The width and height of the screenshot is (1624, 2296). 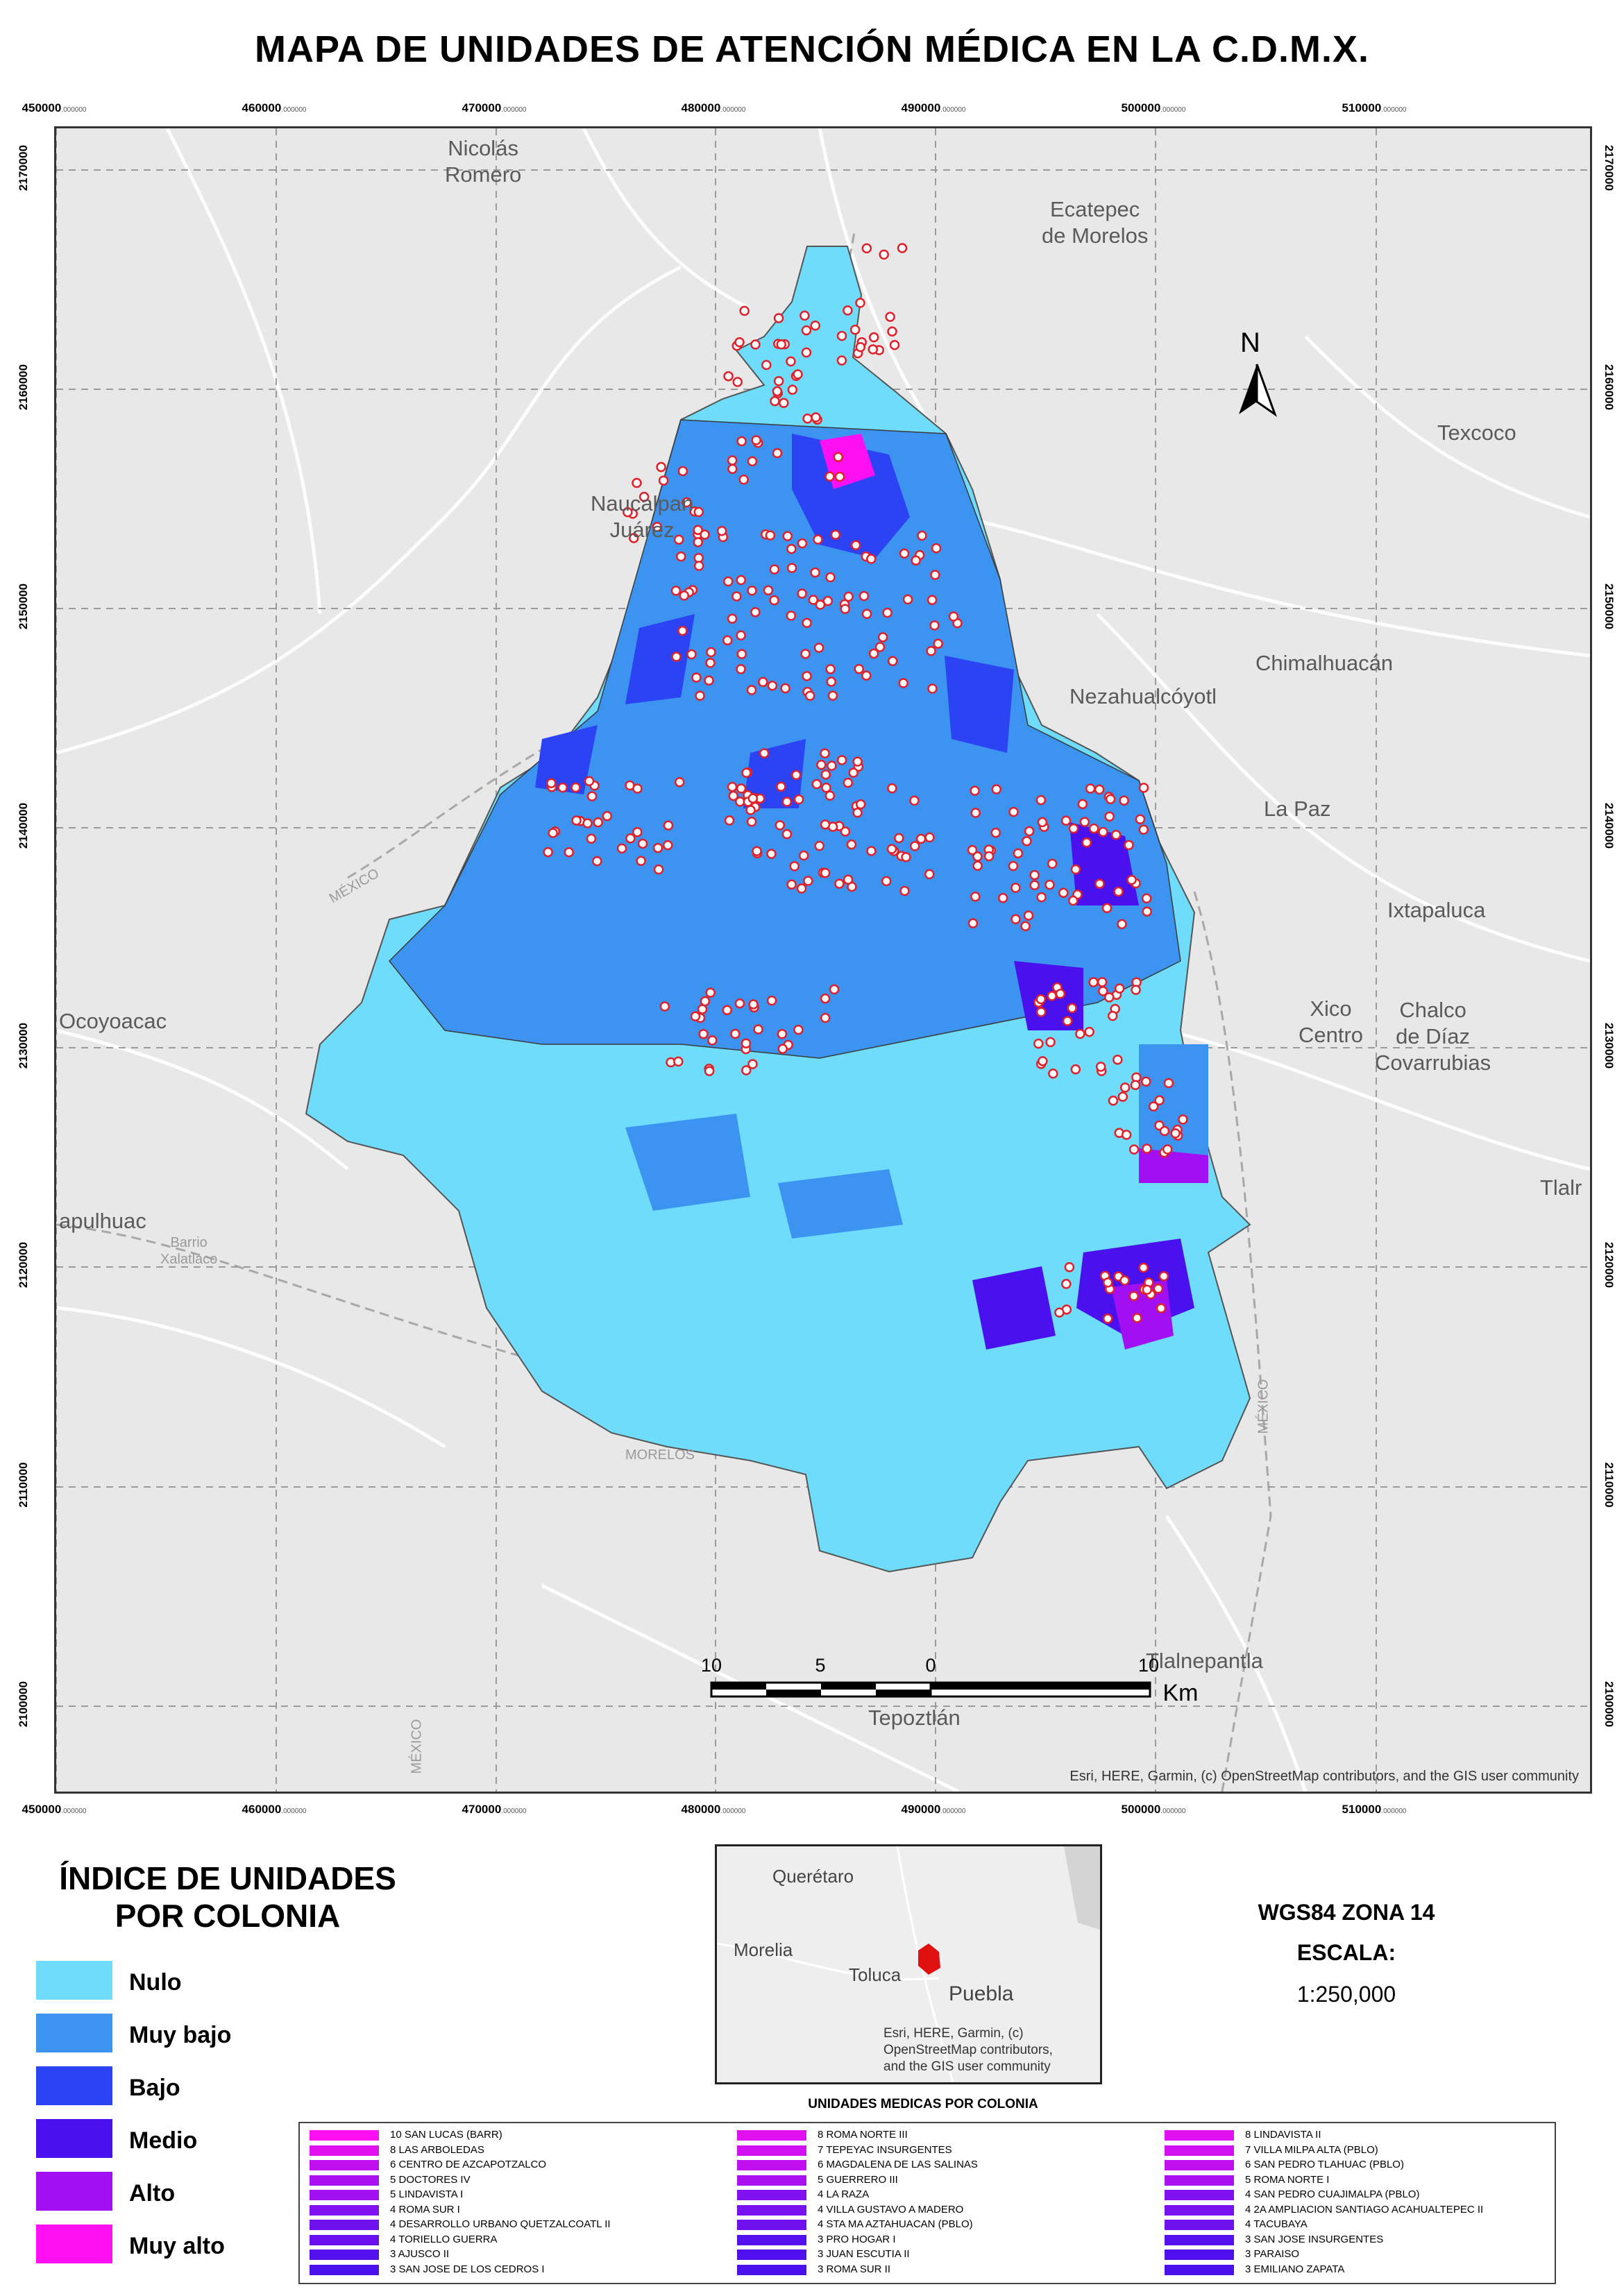 I want to click on y-tick-label: 2160000, so click(x=1609, y=387).